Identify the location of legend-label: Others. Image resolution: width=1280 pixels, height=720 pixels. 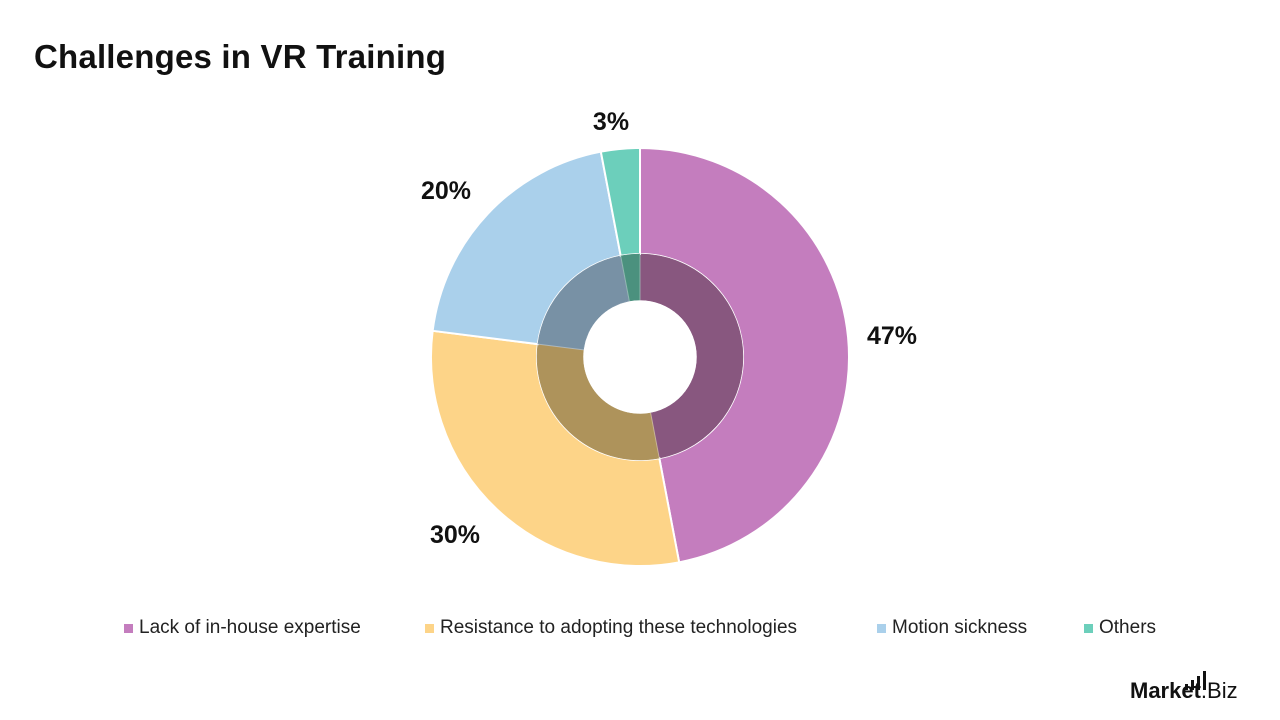
(1128, 627).